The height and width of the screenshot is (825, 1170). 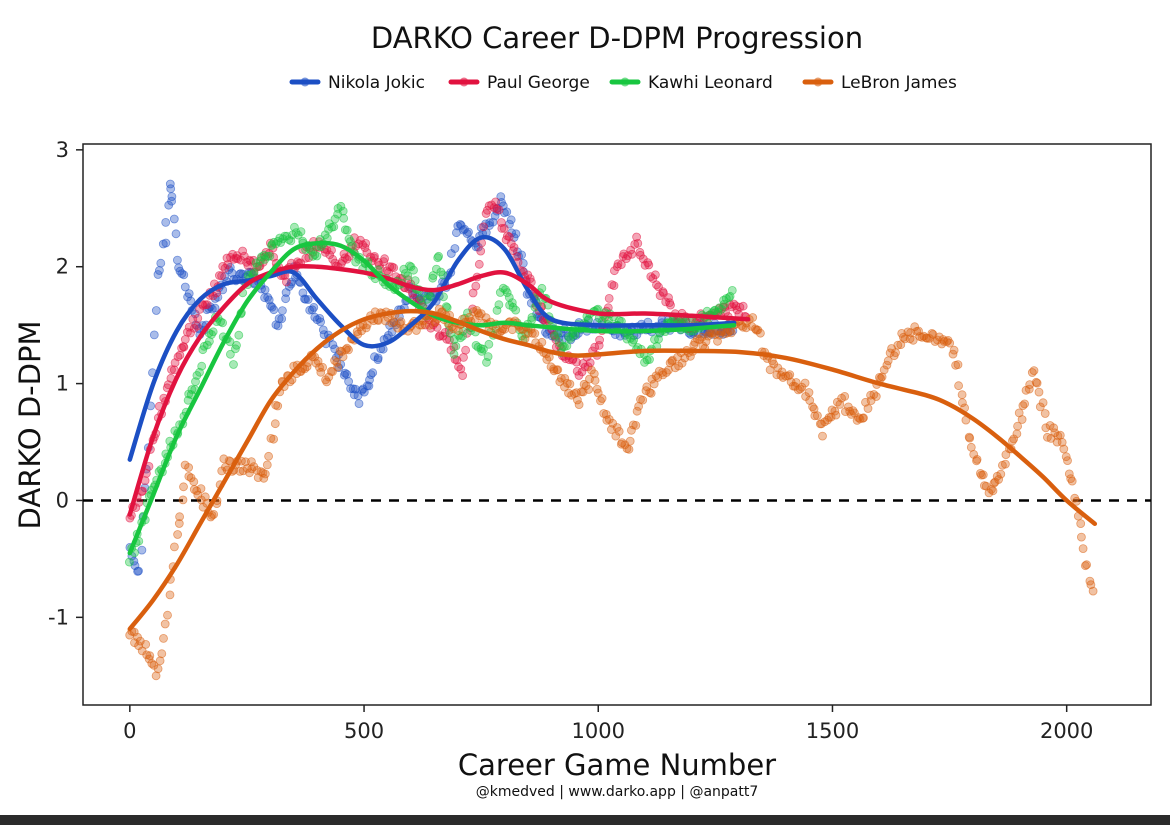 What do you see at coordinates (364, 731) in the screenshot?
I see `x-tick-label: 500` at bounding box center [364, 731].